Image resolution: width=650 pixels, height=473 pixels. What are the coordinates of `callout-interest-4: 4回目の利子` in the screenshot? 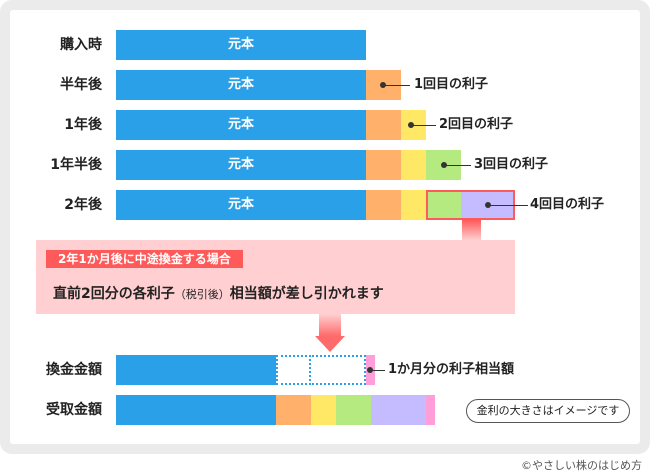 It's located at (567, 204).